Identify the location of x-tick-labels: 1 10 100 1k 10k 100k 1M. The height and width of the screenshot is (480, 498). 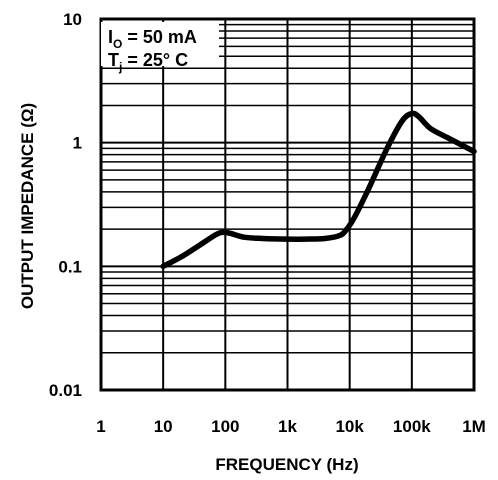
(291, 426).